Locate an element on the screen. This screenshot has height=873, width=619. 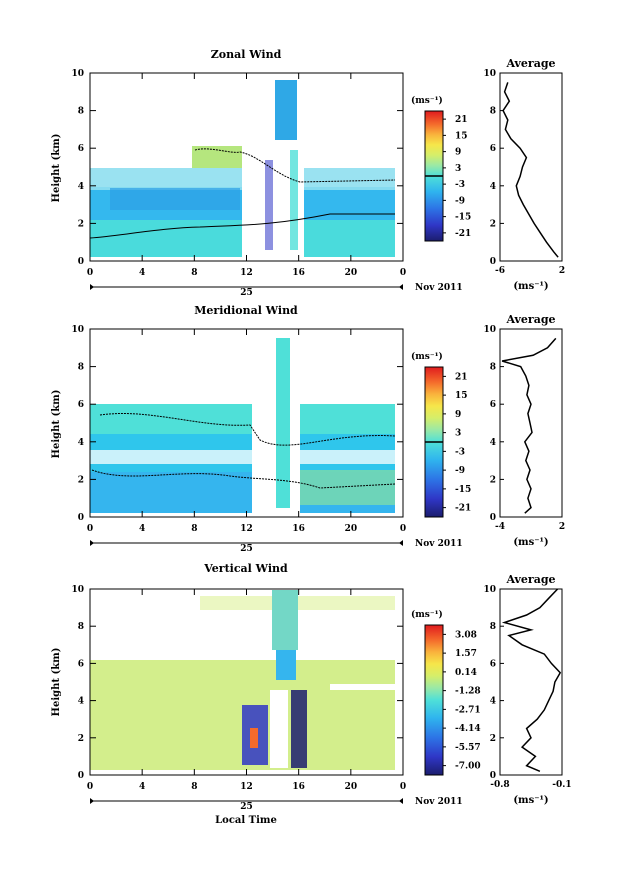
colorbar-tick-label: -7.00 is located at coordinates (468, 767).